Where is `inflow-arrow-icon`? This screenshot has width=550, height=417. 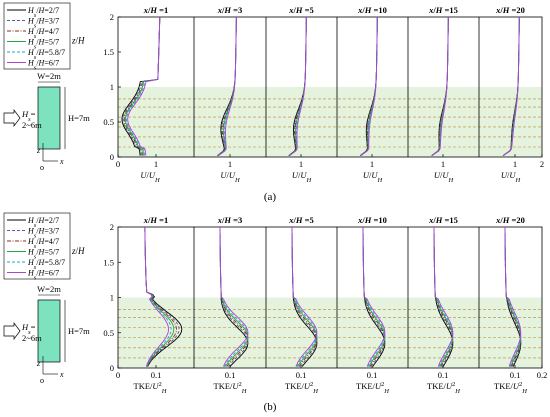 inflow-arrow-icon is located at coordinates (12, 118).